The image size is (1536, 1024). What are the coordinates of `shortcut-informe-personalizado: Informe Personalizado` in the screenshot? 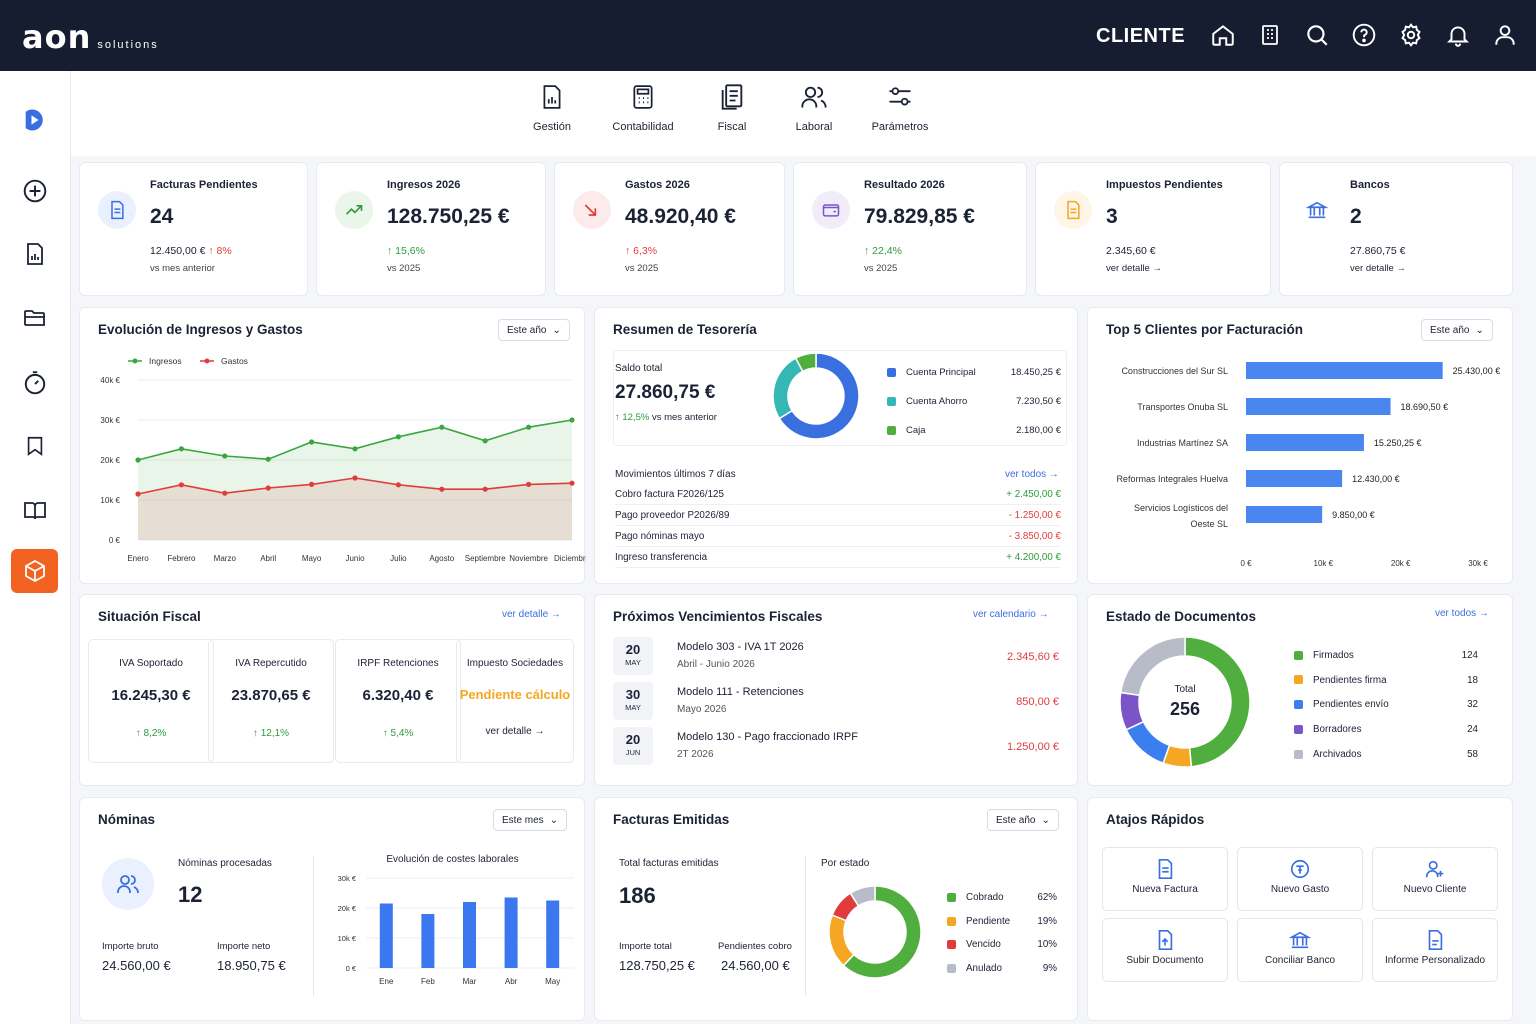 It's located at (1435, 950).